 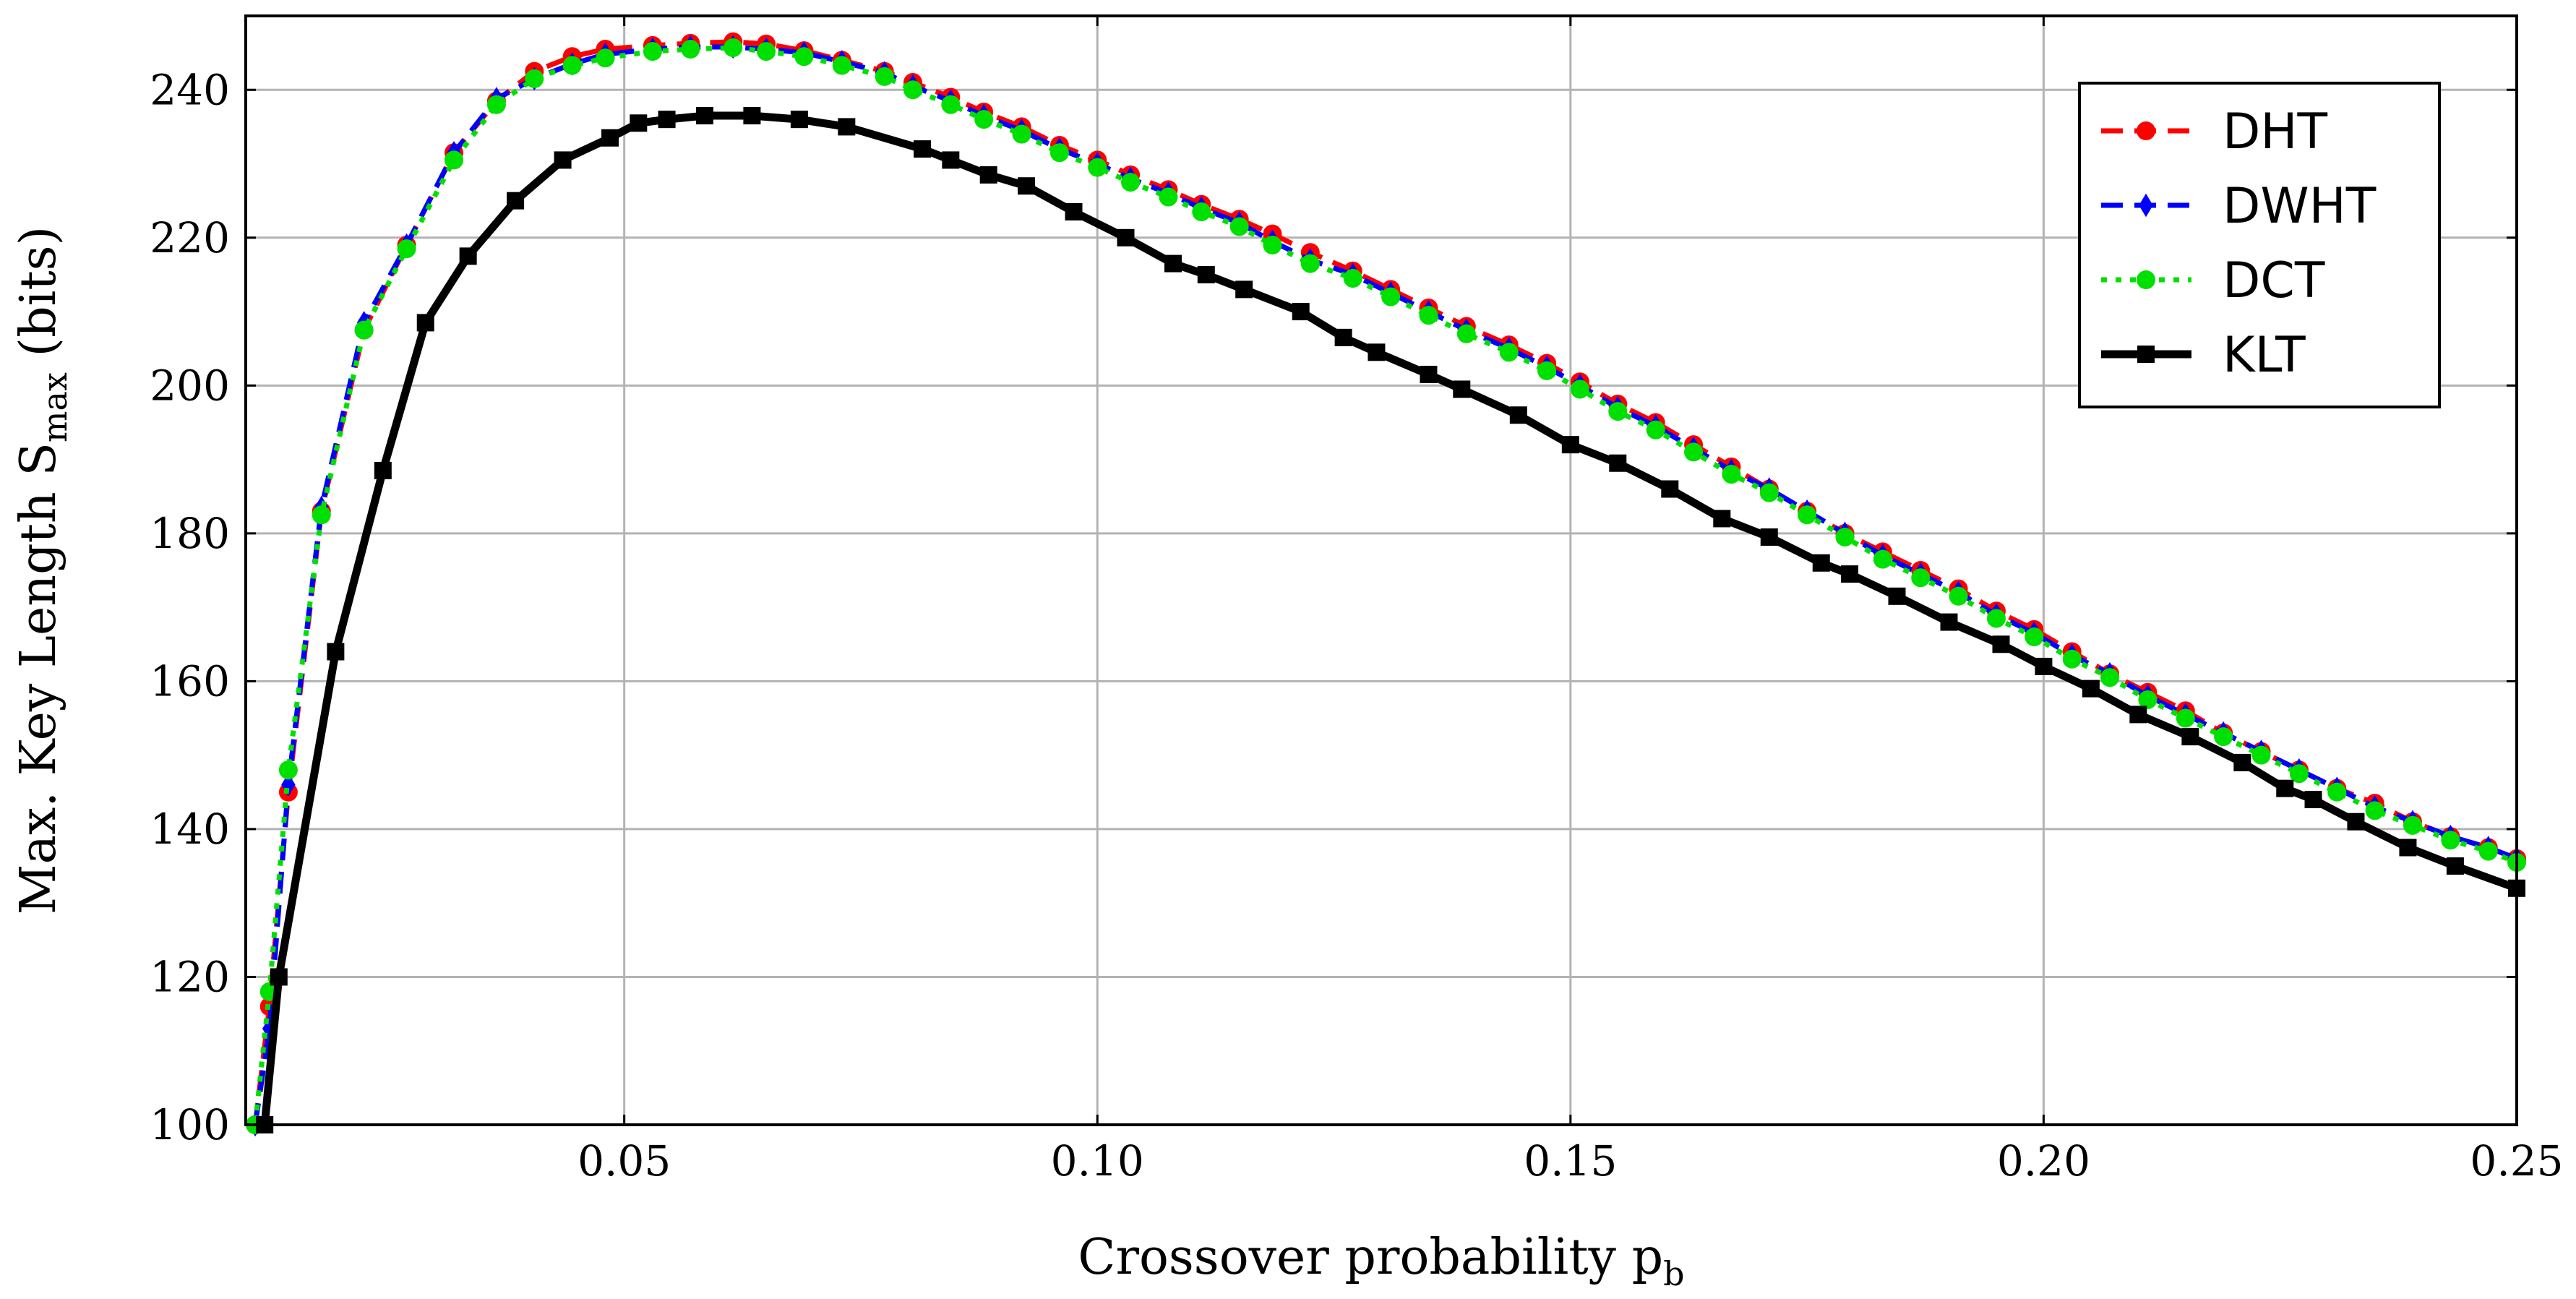 I want to click on y-tick-label: 160, so click(x=190, y=681).